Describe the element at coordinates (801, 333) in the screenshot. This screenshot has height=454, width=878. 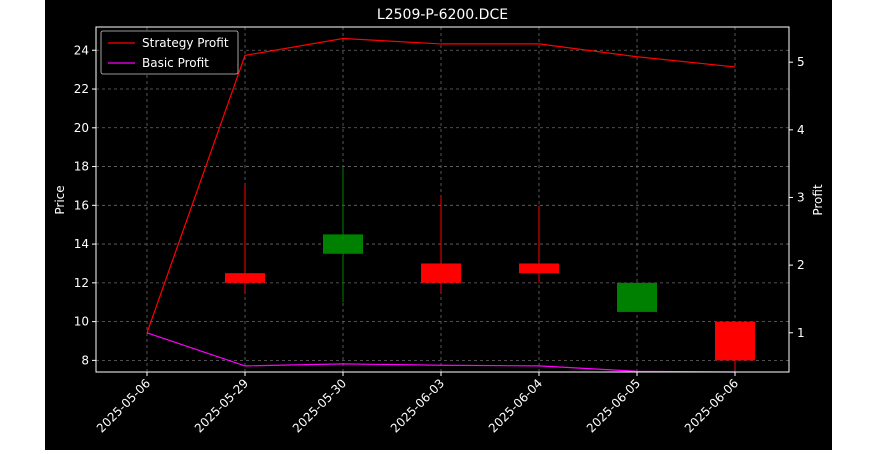
I see `profit-tick-label-0: 1` at that location.